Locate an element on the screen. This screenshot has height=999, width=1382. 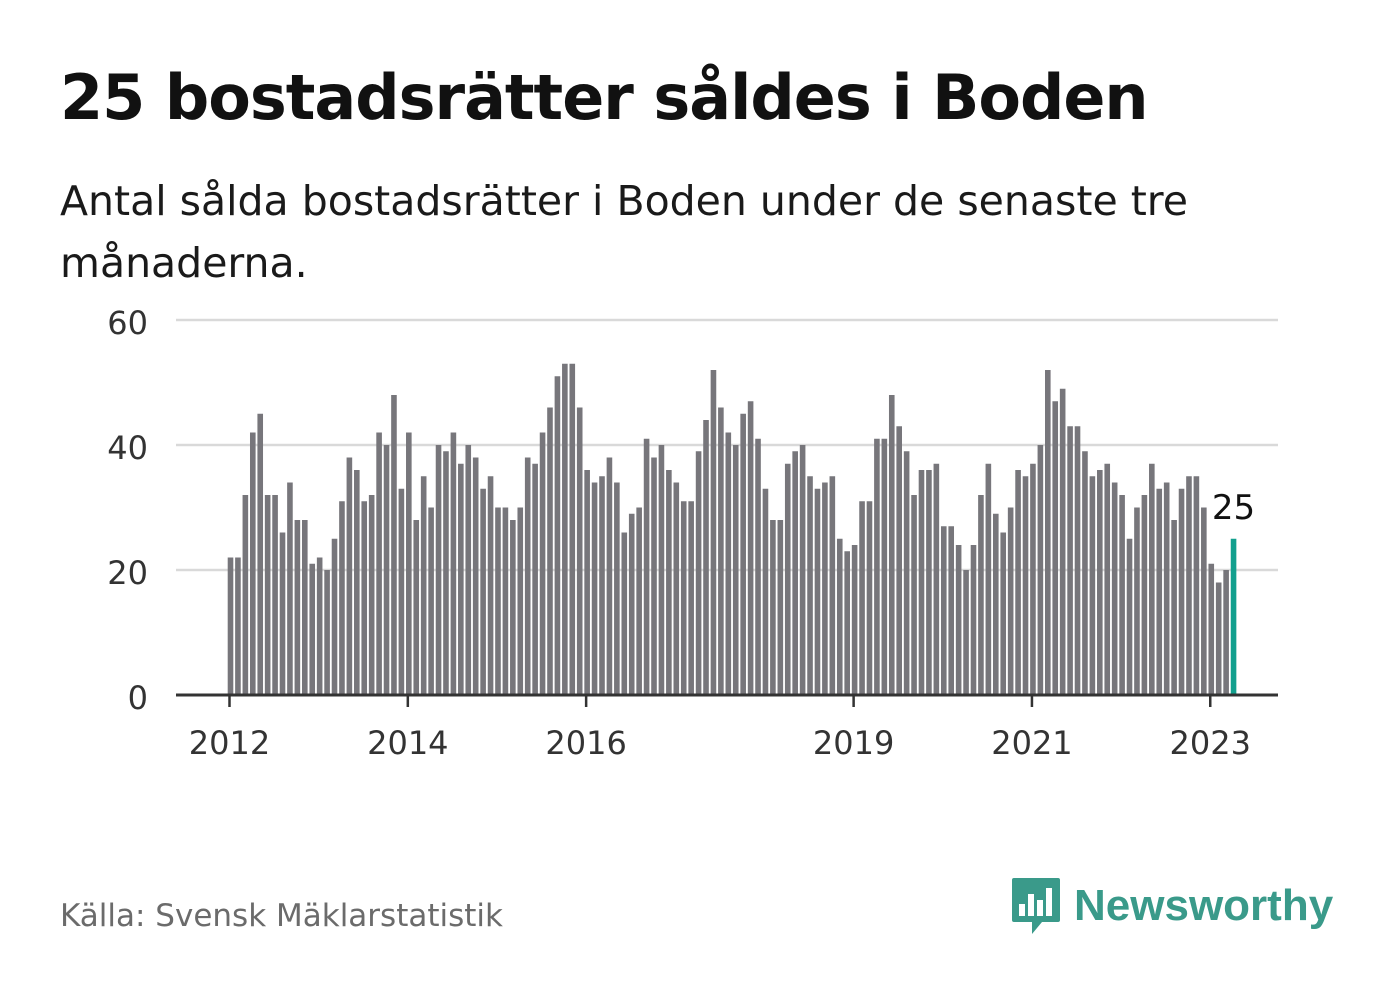
y-tick-label: 40 is located at coordinates (127, 448).